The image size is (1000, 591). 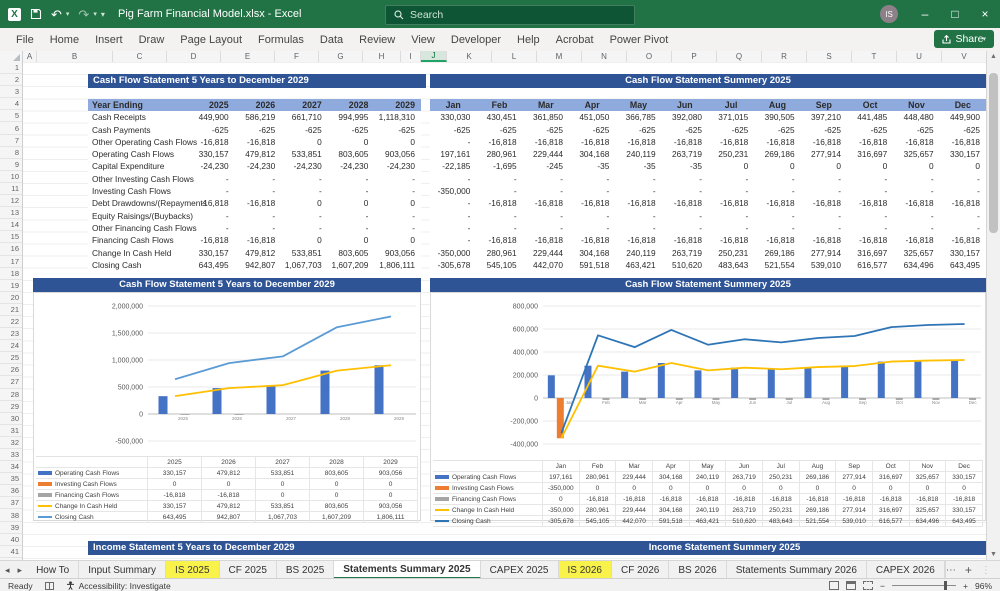 What do you see at coordinates (686, 154) in the screenshot?
I see `cell: 263,719` at bounding box center [686, 154].